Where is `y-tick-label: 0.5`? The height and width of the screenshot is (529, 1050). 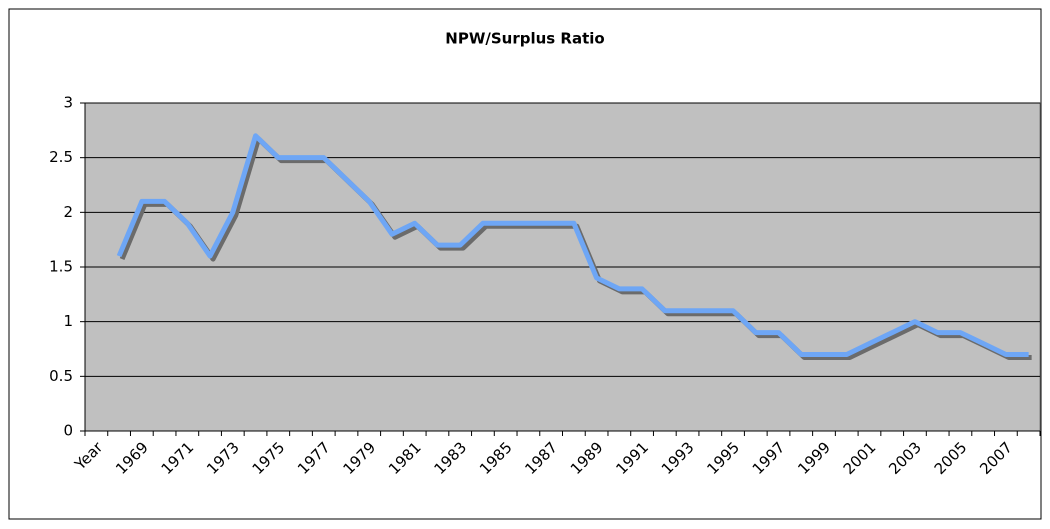 y-tick-label: 0.5 is located at coordinates (61, 376).